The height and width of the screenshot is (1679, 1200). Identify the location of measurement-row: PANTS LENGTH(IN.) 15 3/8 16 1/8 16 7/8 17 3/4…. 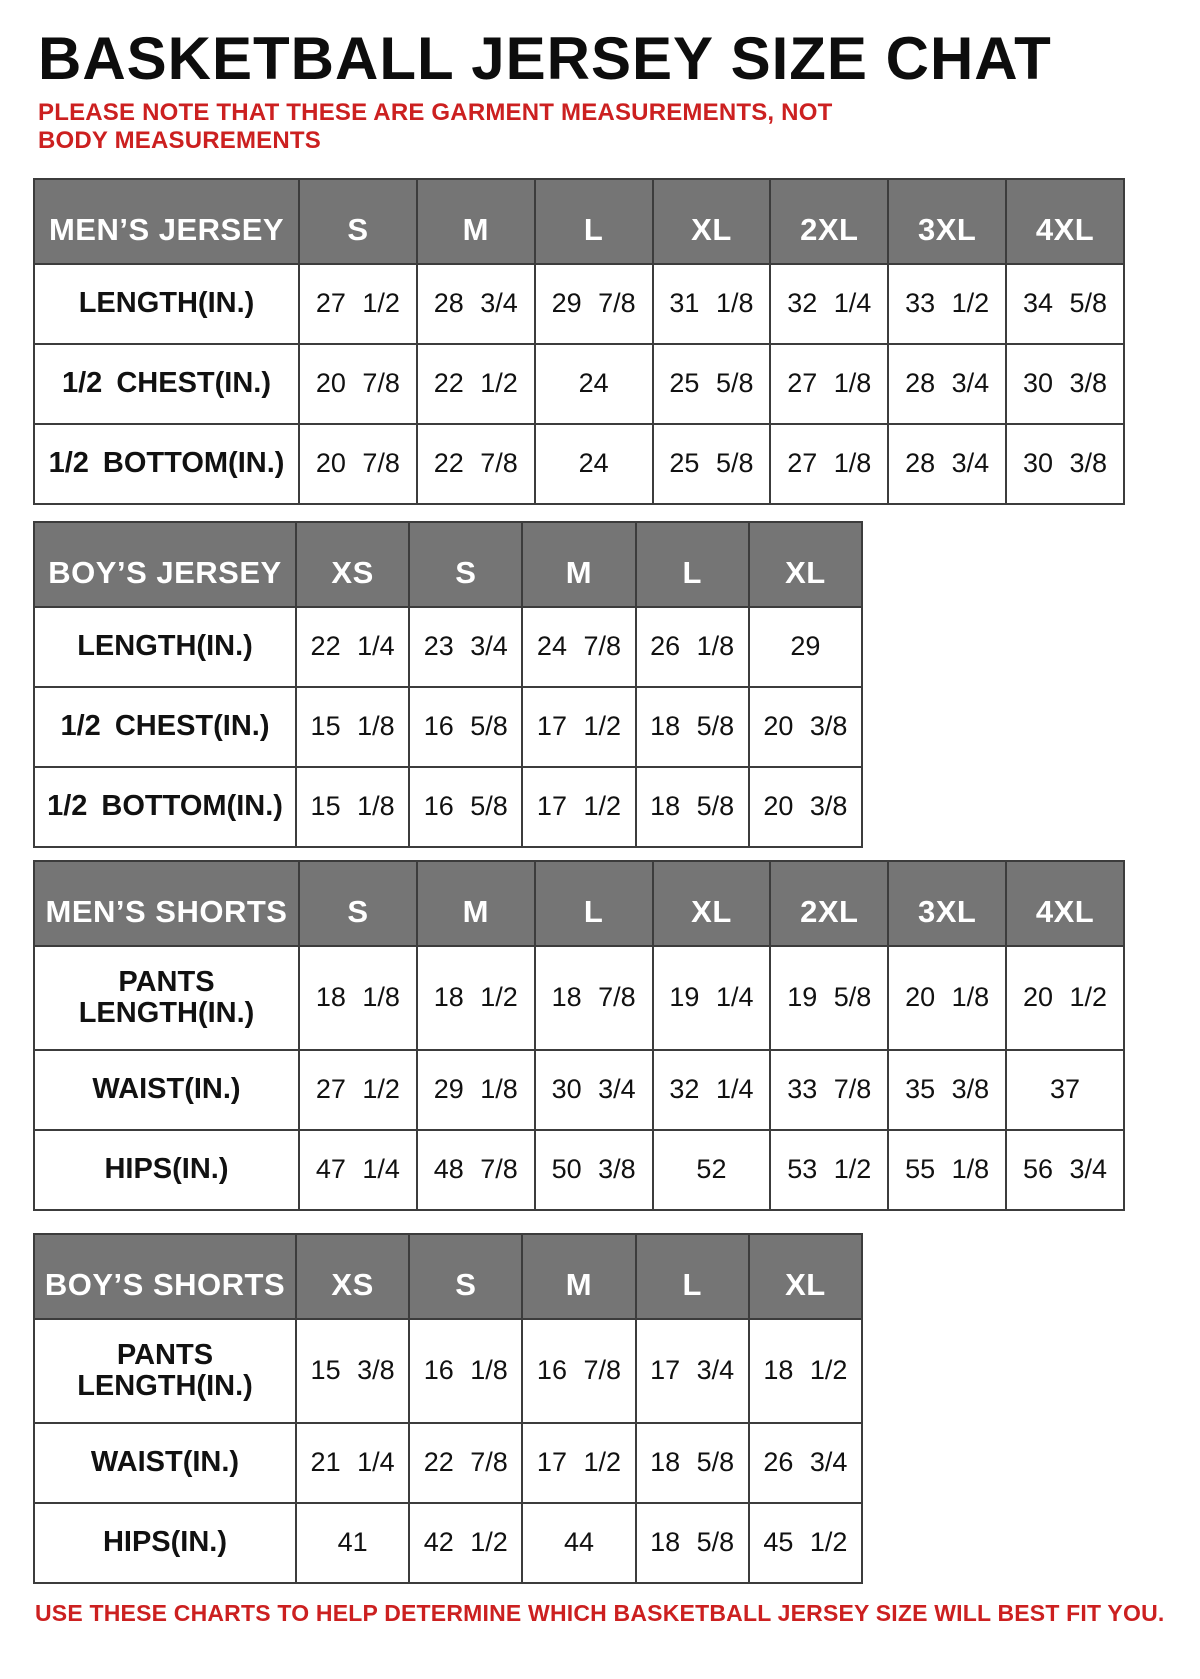
(448, 1370).